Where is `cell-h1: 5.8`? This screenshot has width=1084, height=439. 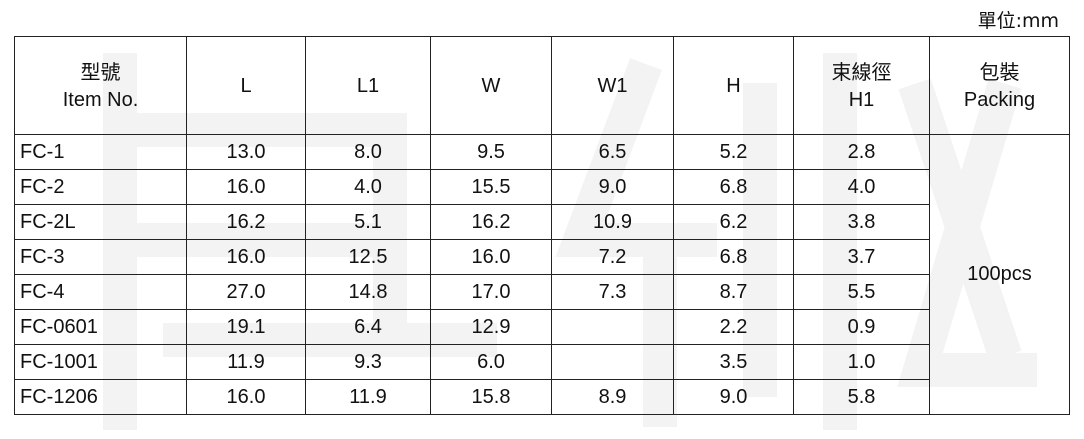 cell-h1: 5.8 is located at coordinates (861, 397).